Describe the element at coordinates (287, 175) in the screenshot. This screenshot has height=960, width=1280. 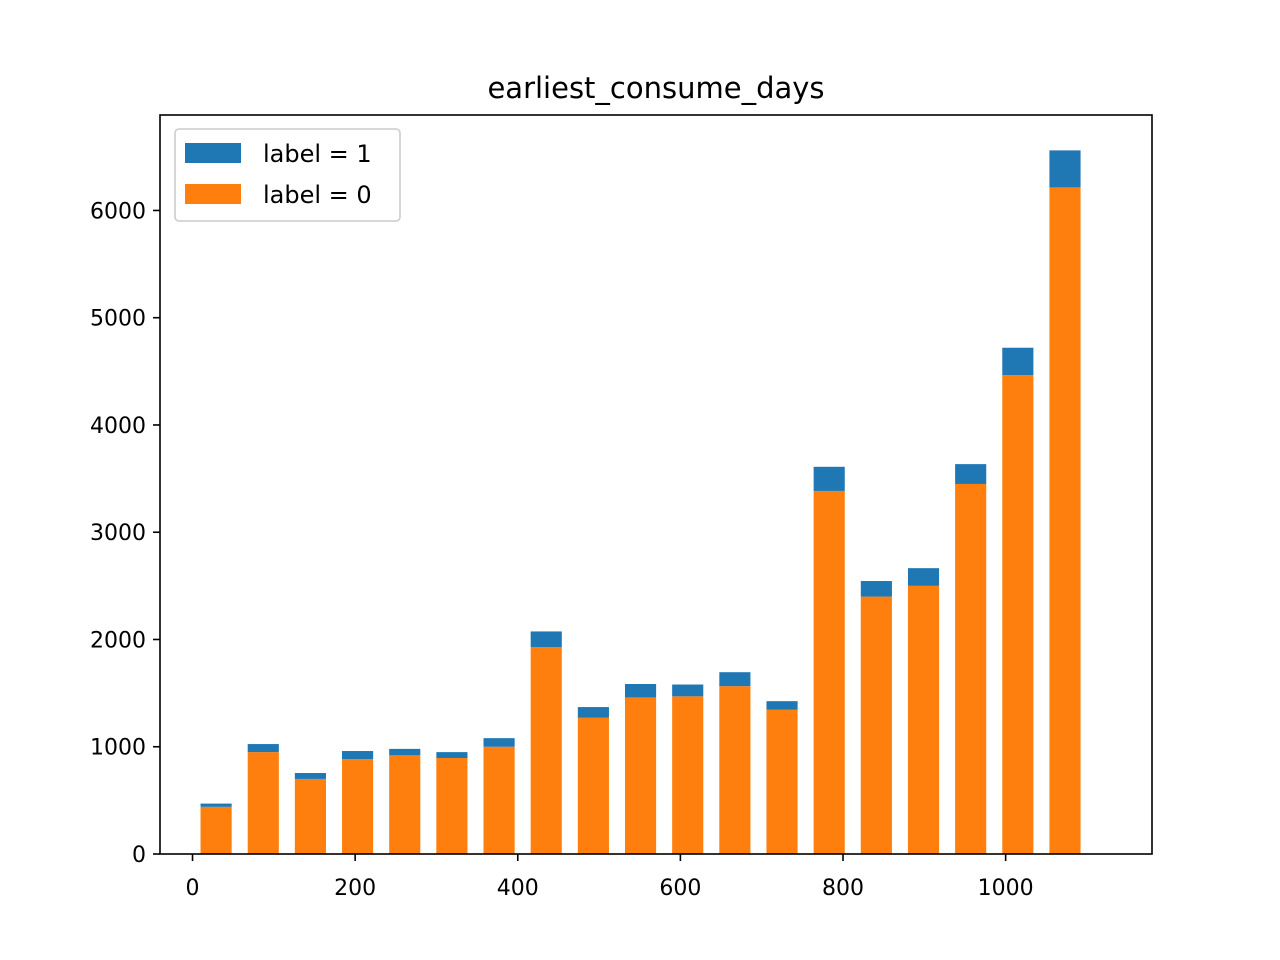
I see `legend: label = 1 label = 0` at that location.